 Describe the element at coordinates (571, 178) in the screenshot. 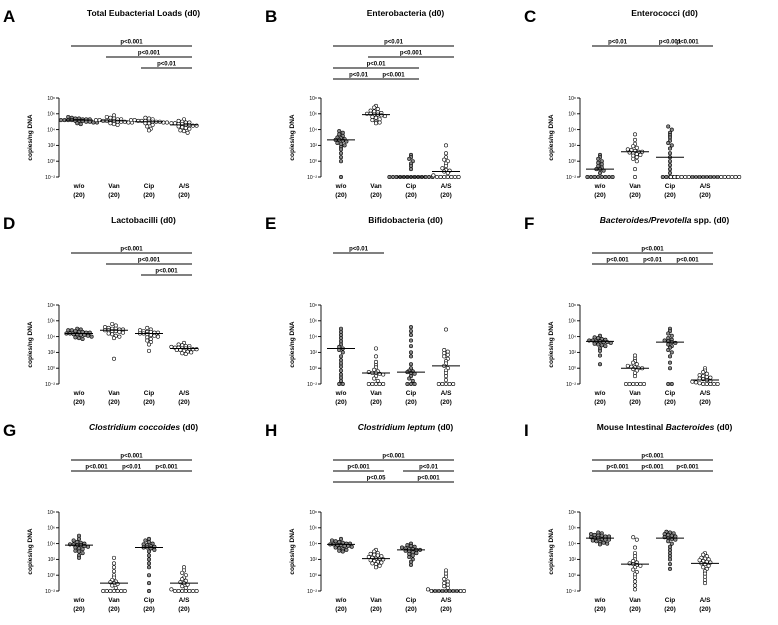

I see `y-tick-label: 10⁻²` at that location.